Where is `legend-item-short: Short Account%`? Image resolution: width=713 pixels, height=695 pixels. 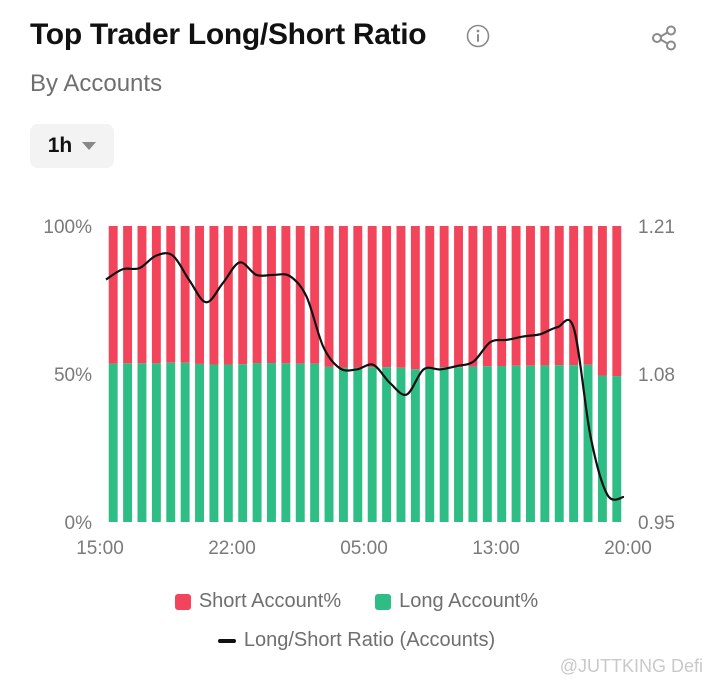
legend-item-short: Short Account% is located at coordinates (258, 601).